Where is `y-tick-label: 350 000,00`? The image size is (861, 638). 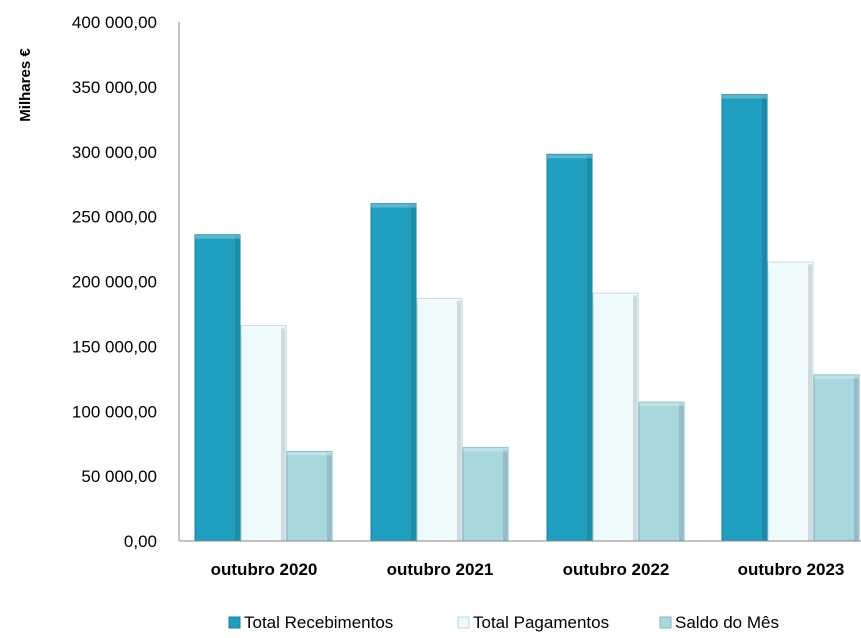 y-tick-label: 350 000,00 is located at coordinates (114, 87).